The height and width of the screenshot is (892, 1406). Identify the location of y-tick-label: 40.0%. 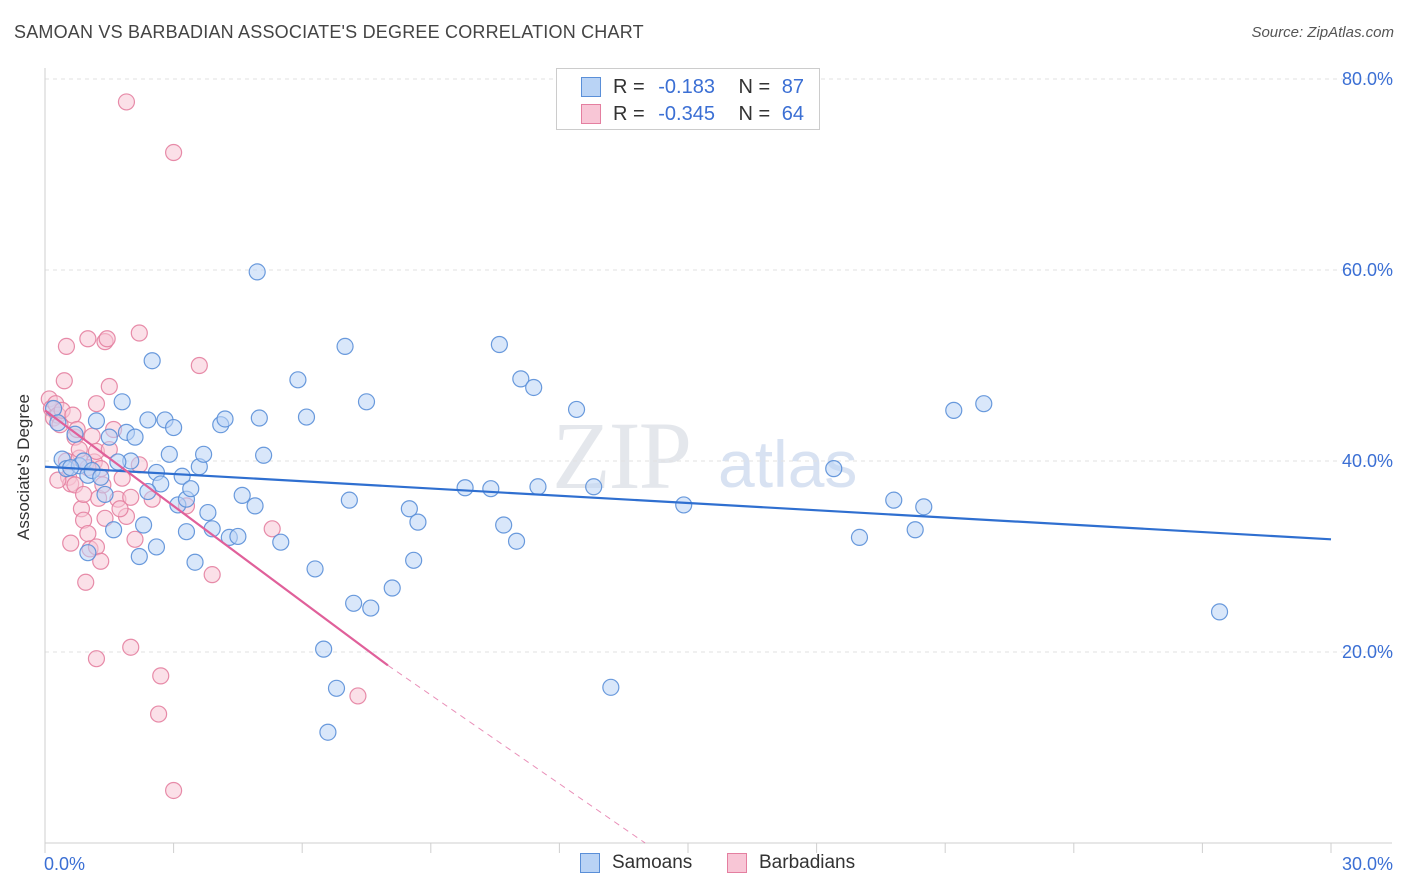
(1367, 461).